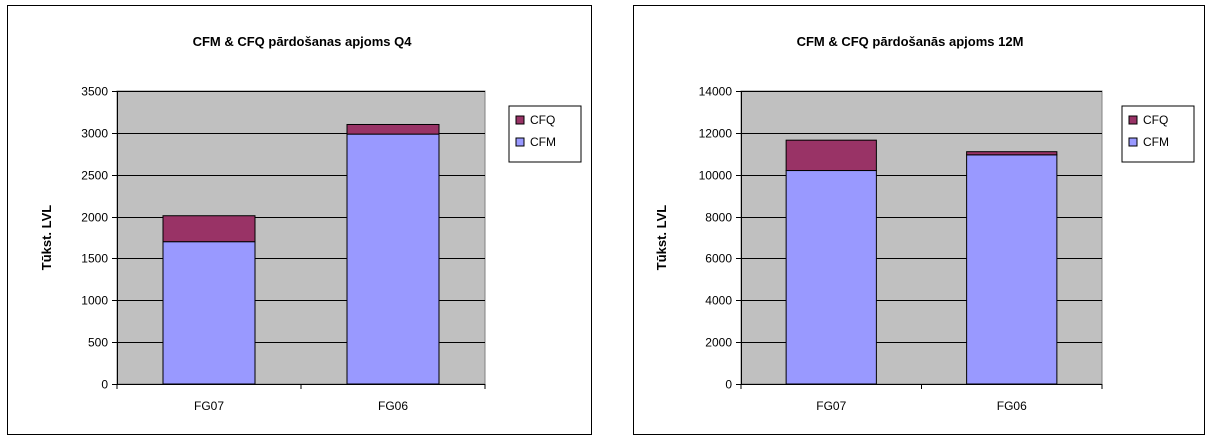 The image size is (1205, 435). I want to click on chart-0-ytick-label: 500, so click(98, 343).